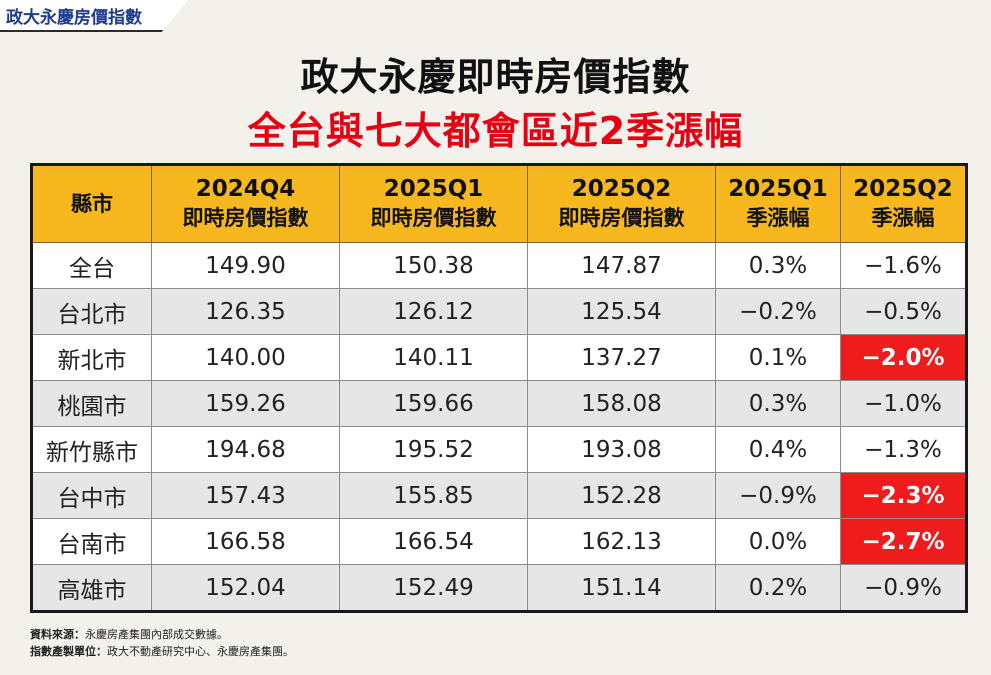  I want to click on header-2025q1-change: 2025Q1 季漲幅, so click(778, 203).